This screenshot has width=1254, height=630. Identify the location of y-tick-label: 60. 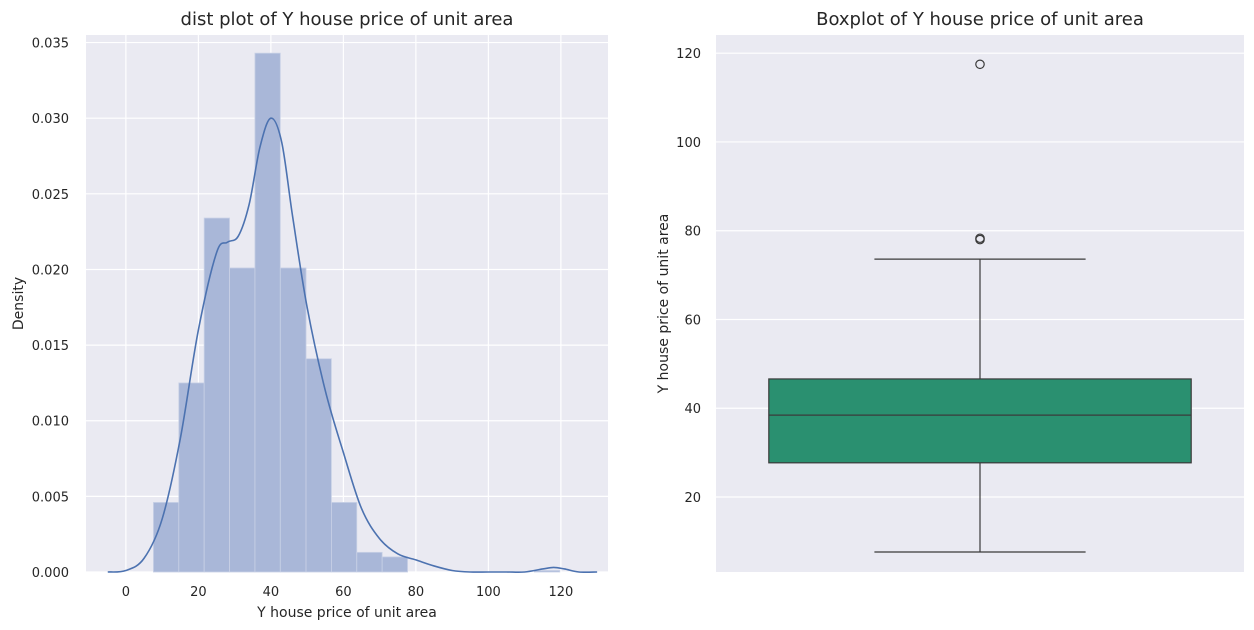
(692, 320).